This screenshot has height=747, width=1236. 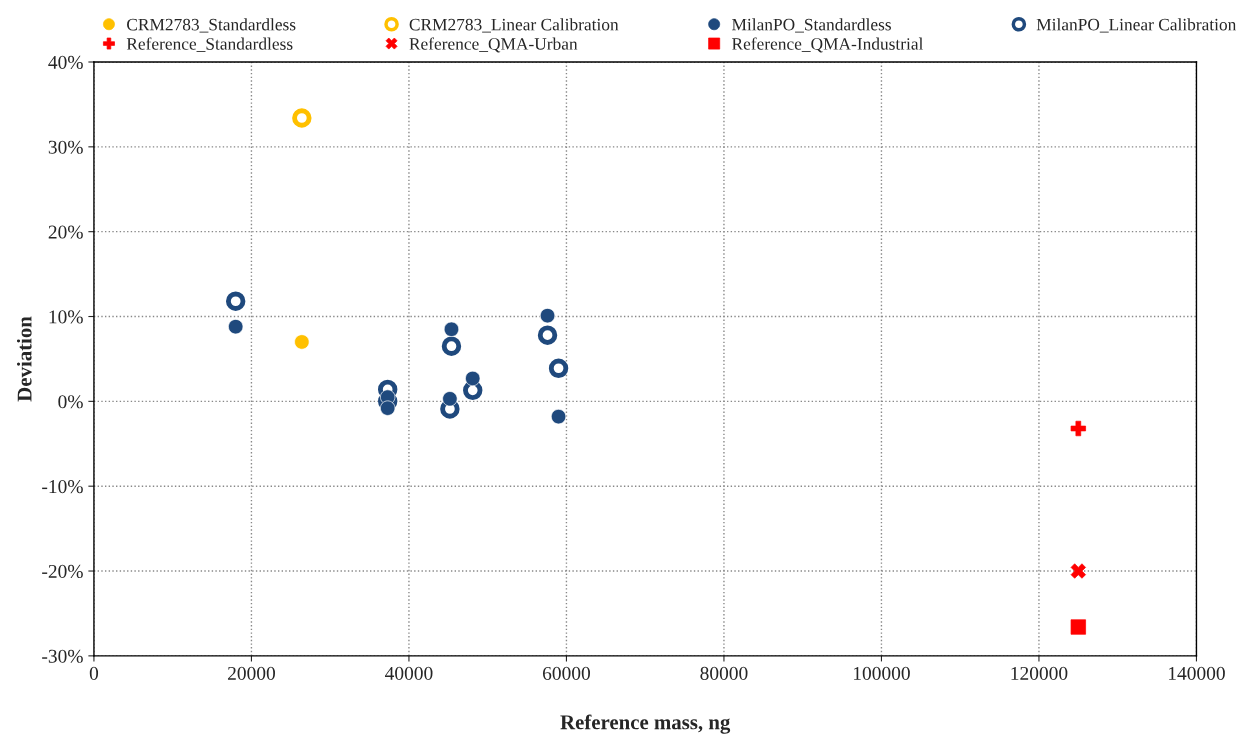 I want to click on x-tick-label: 60000, so click(x=566, y=673).